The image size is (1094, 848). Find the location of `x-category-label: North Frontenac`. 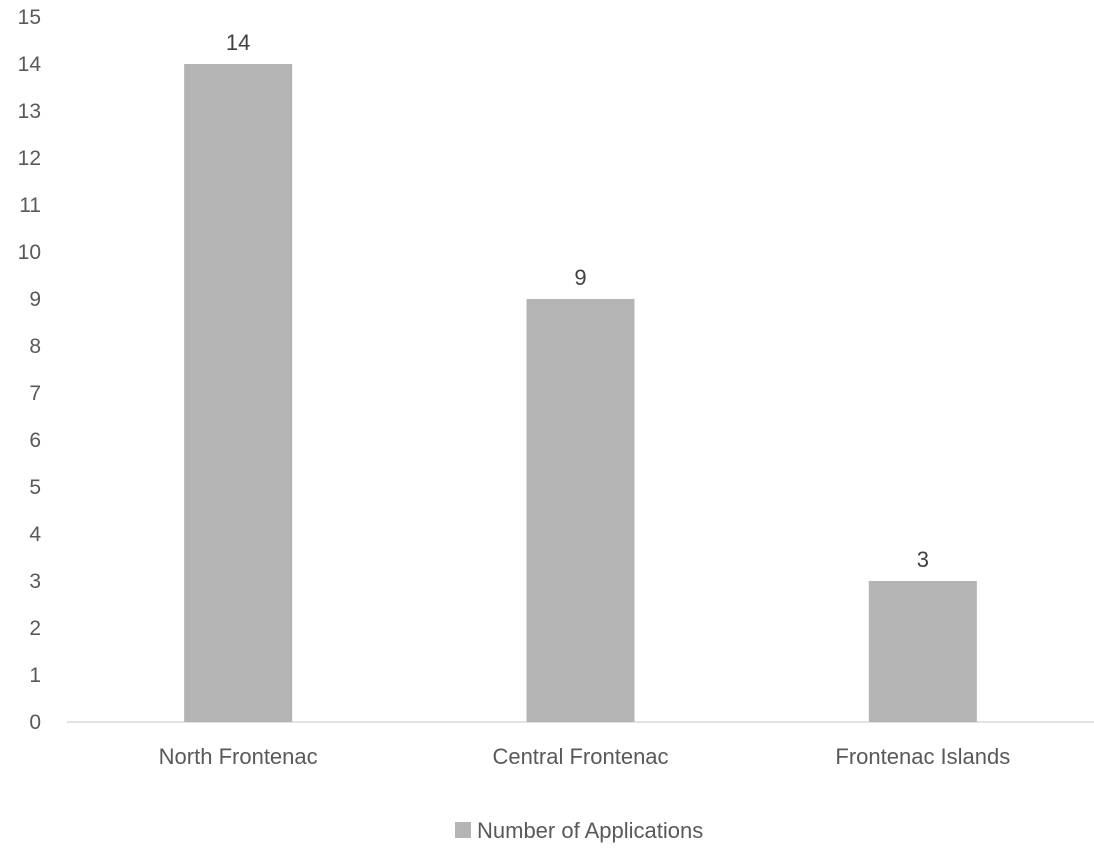

x-category-label: North Frontenac is located at coordinates (238, 756).